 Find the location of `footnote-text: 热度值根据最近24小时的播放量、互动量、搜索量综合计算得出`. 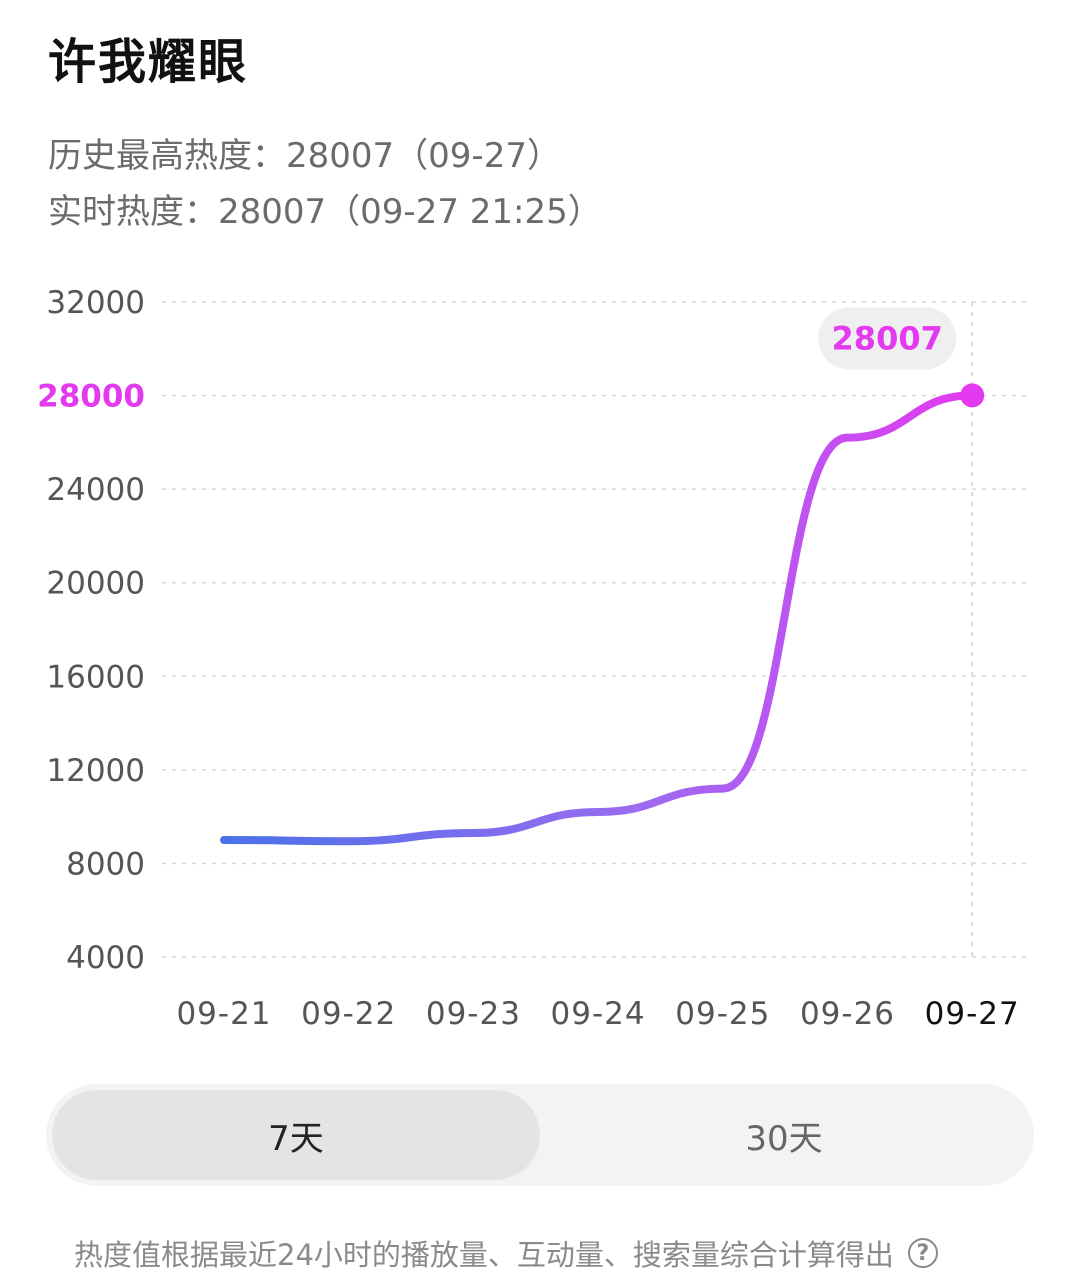

footnote-text: 热度值根据最近24小时的播放量、互动量、搜索量综合计算得出 is located at coordinates (484, 1255).